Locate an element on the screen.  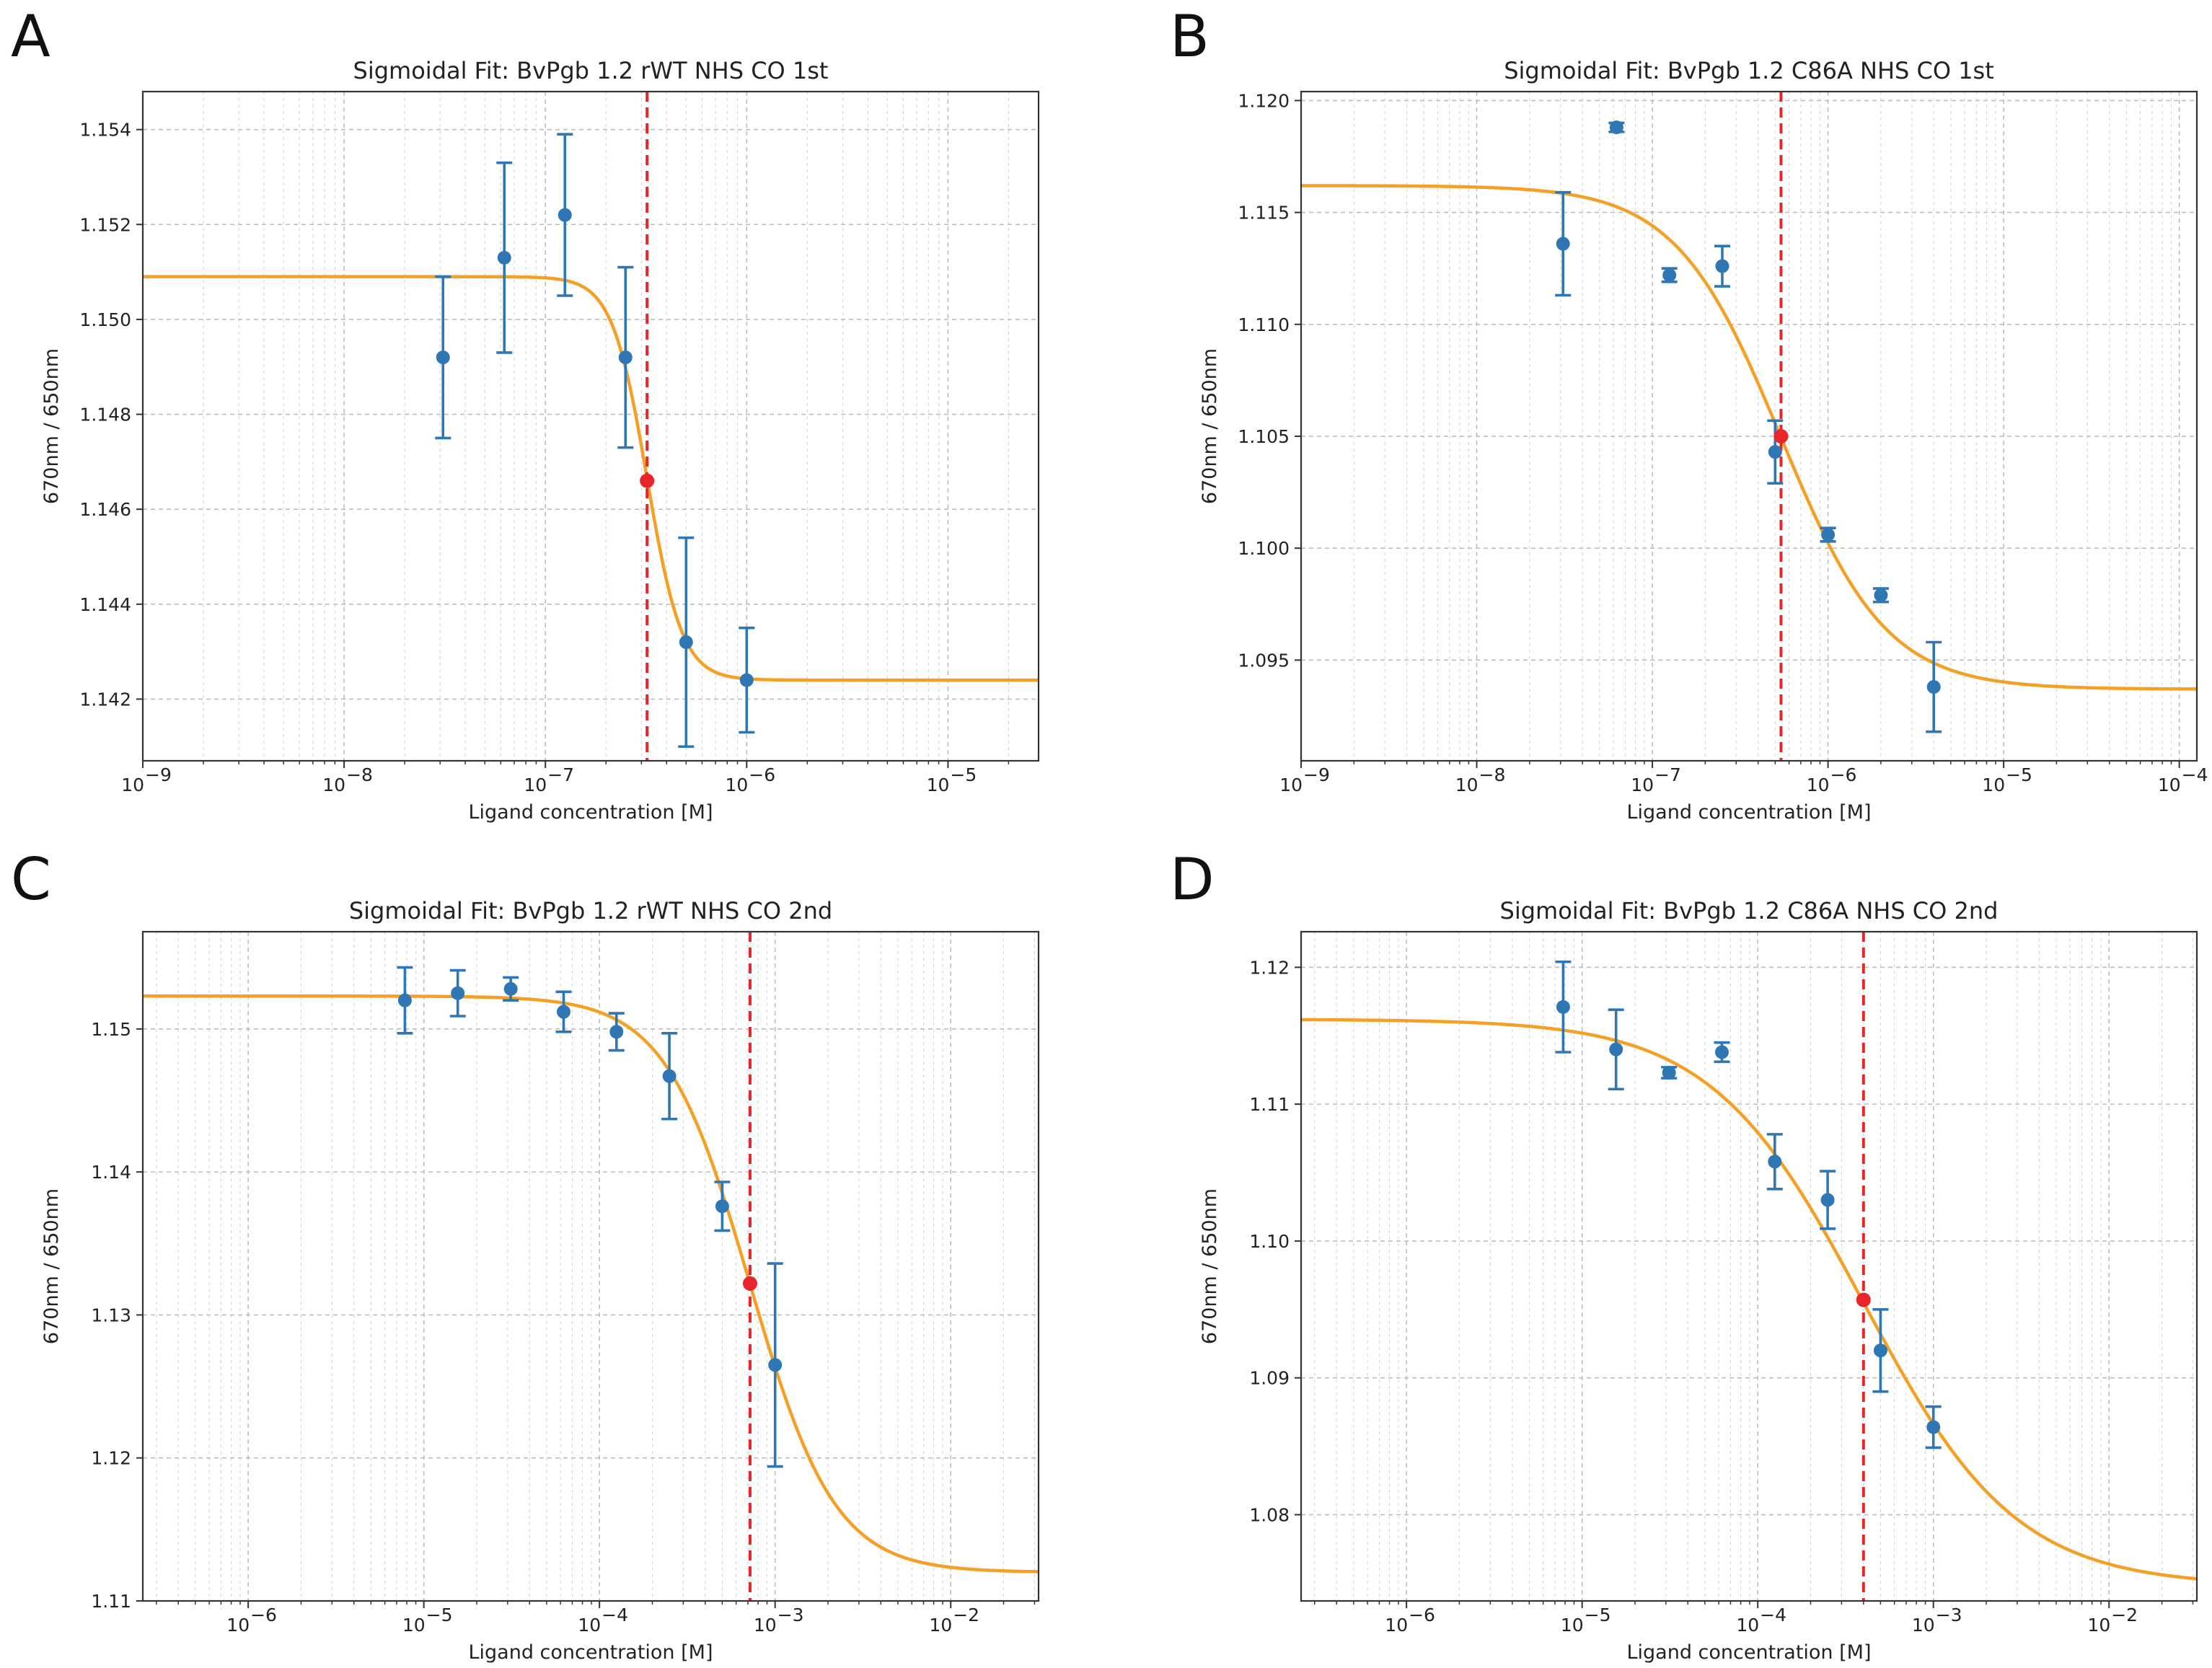
x-tick-exponent: −4 is located at coordinates (2195, 774).